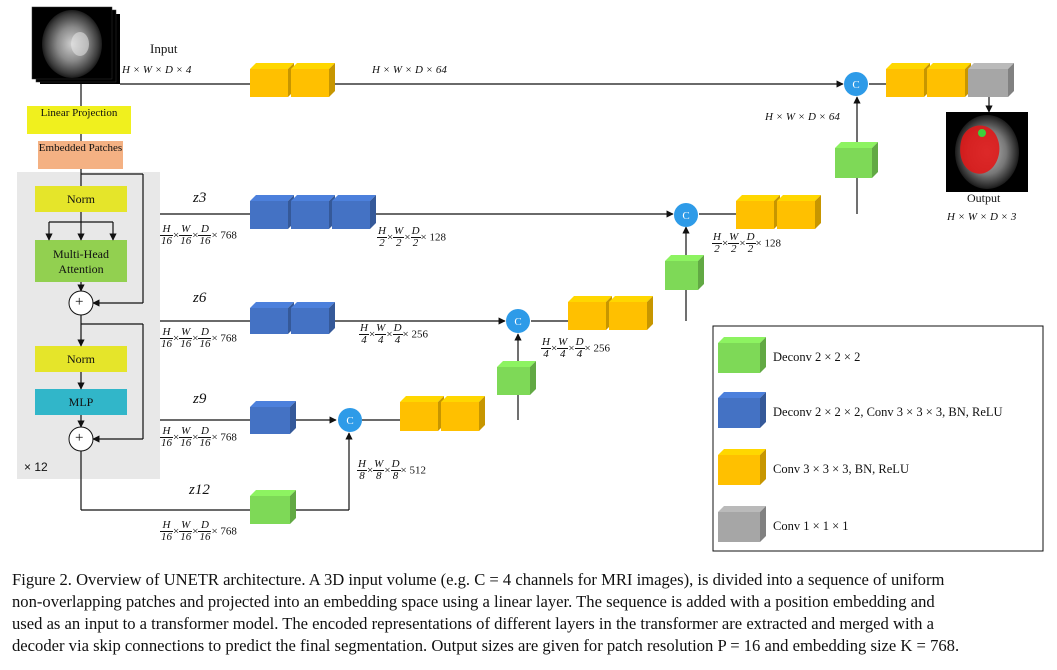 This screenshot has height=670, width=1057. I want to click on mha-box, so click(81, 261).